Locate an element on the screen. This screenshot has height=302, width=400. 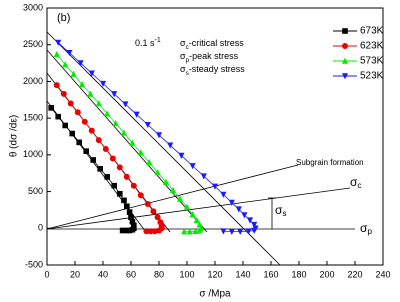
rate-sup: -1 is located at coordinates (158, 40).